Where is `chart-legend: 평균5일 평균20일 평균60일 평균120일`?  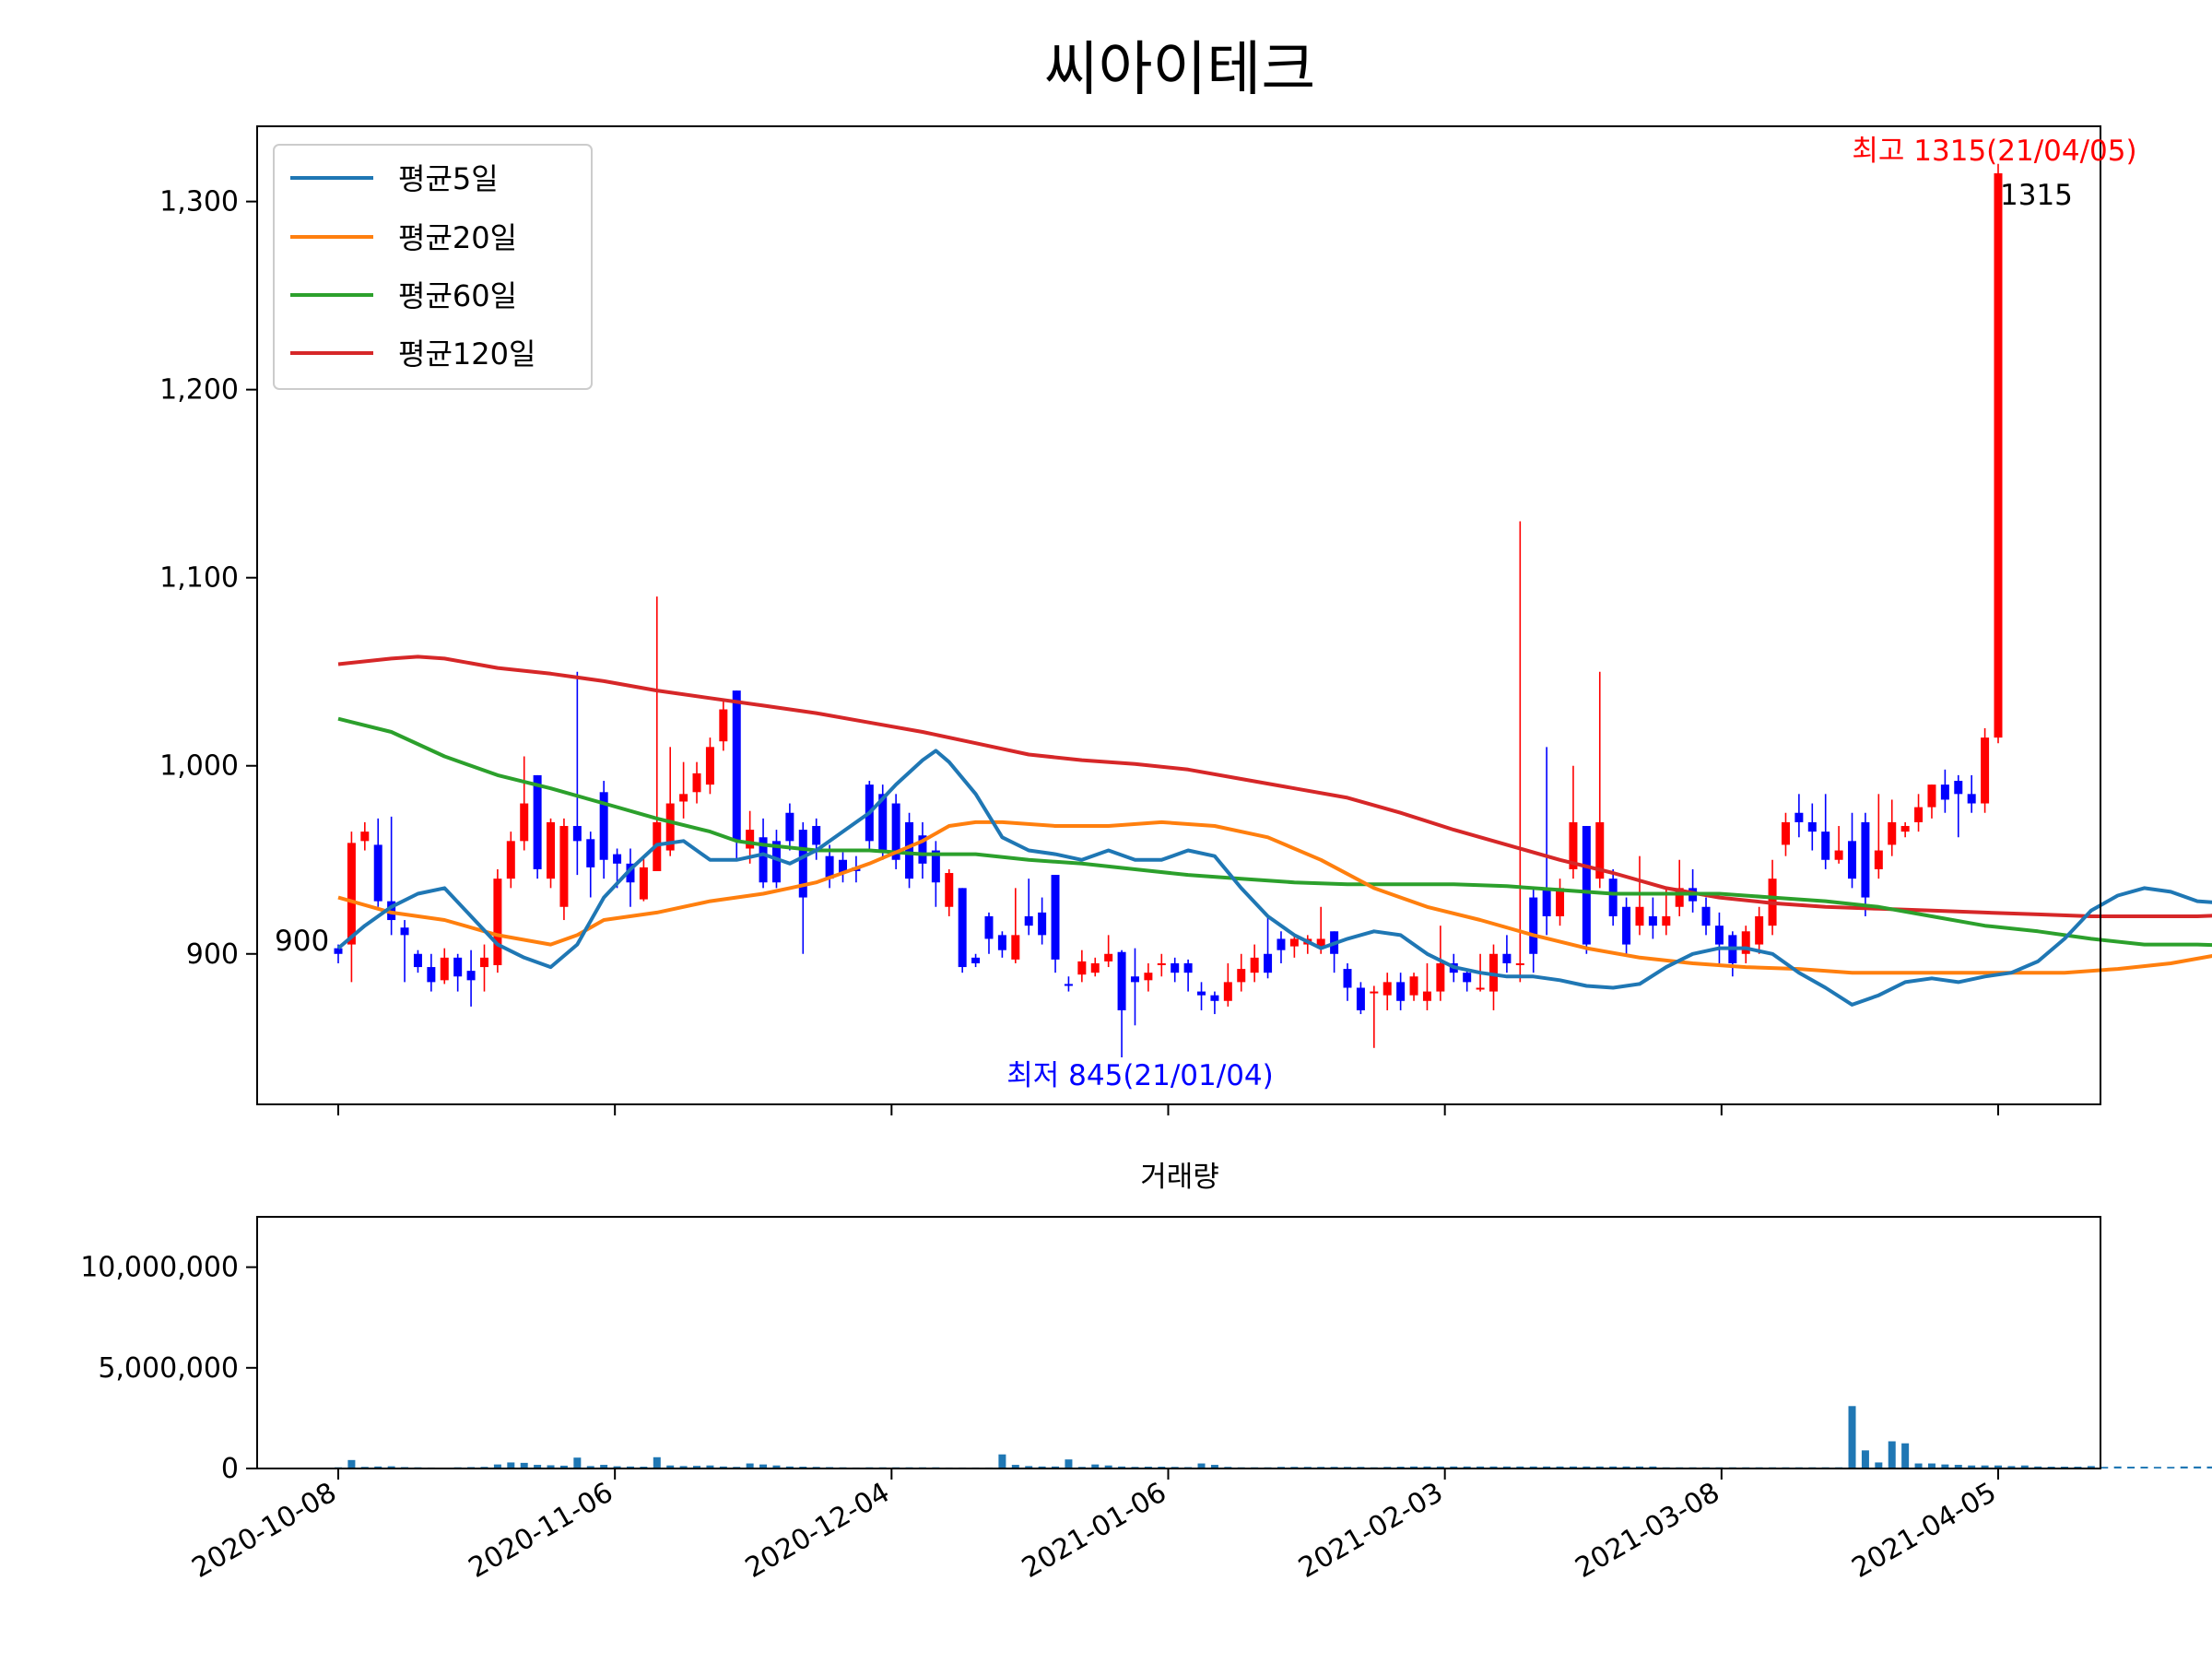 chart-legend: 평균5일 평균20일 평균60일 평균120일 is located at coordinates (433, 267).